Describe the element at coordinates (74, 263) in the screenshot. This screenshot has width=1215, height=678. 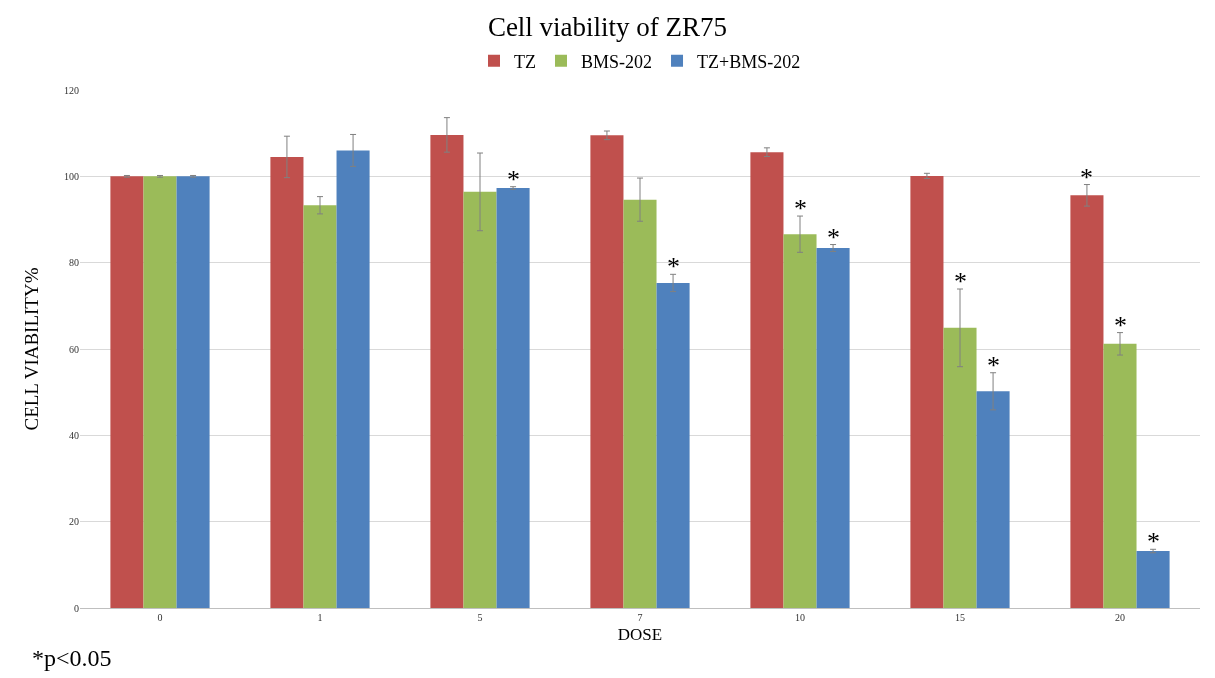
I see `y-tick-label: 80` at that location.